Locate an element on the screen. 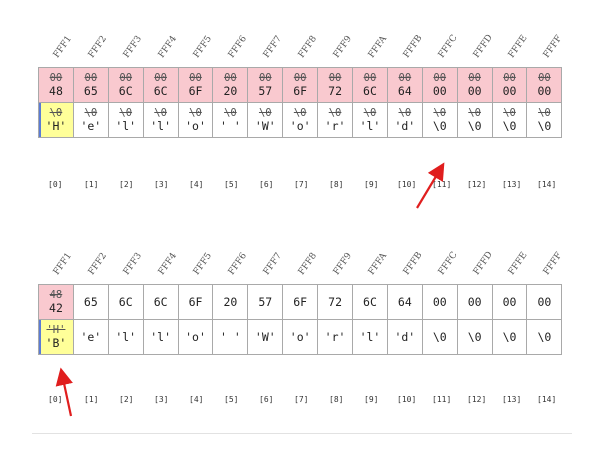 The height and width of the screenshot is (469, 600). char-cell: \0'r' is located at coordinates (335, 120).